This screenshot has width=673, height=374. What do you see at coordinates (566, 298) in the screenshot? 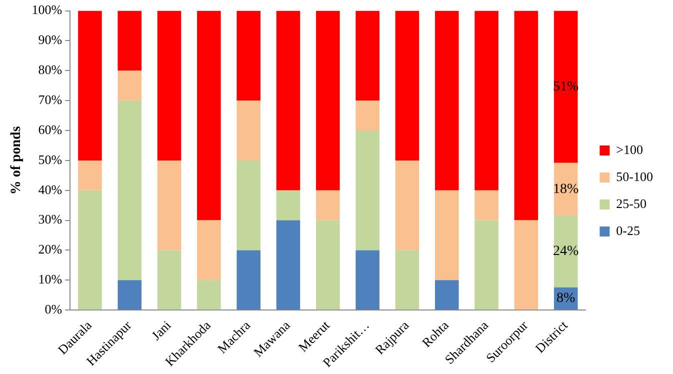
I see `data-label: 8%` at bounding box center [566, 298].